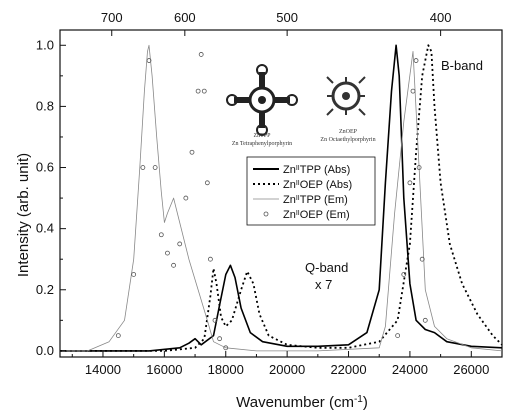 This screenshot has height=416, width=505. Describe the element at coordinates (226, 369) in the screenshot. I see `x-tick-label: 18000` at that location.